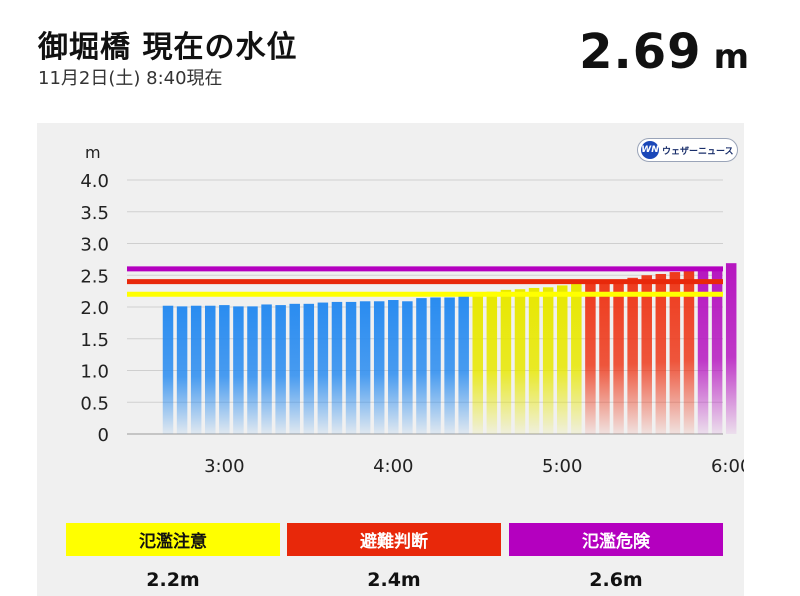 The image size is (800, 596). I want to click on legend-caution-label: 氾濫注意, so click(173, 542).